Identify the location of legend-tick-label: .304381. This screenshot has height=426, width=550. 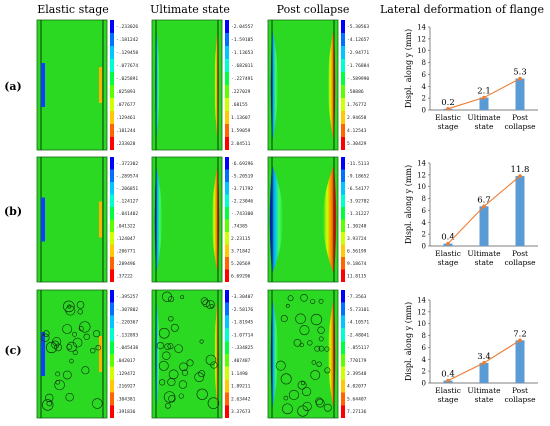
(126, 399).